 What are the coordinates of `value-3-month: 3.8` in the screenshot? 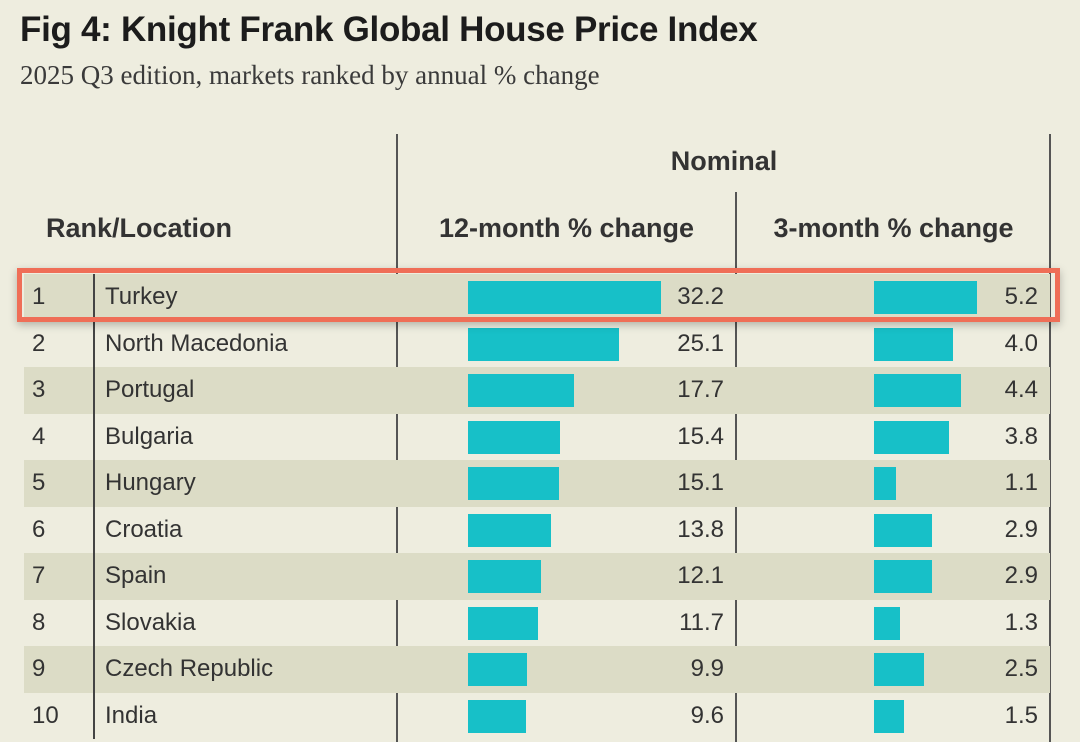 It's located at (1021, 436).